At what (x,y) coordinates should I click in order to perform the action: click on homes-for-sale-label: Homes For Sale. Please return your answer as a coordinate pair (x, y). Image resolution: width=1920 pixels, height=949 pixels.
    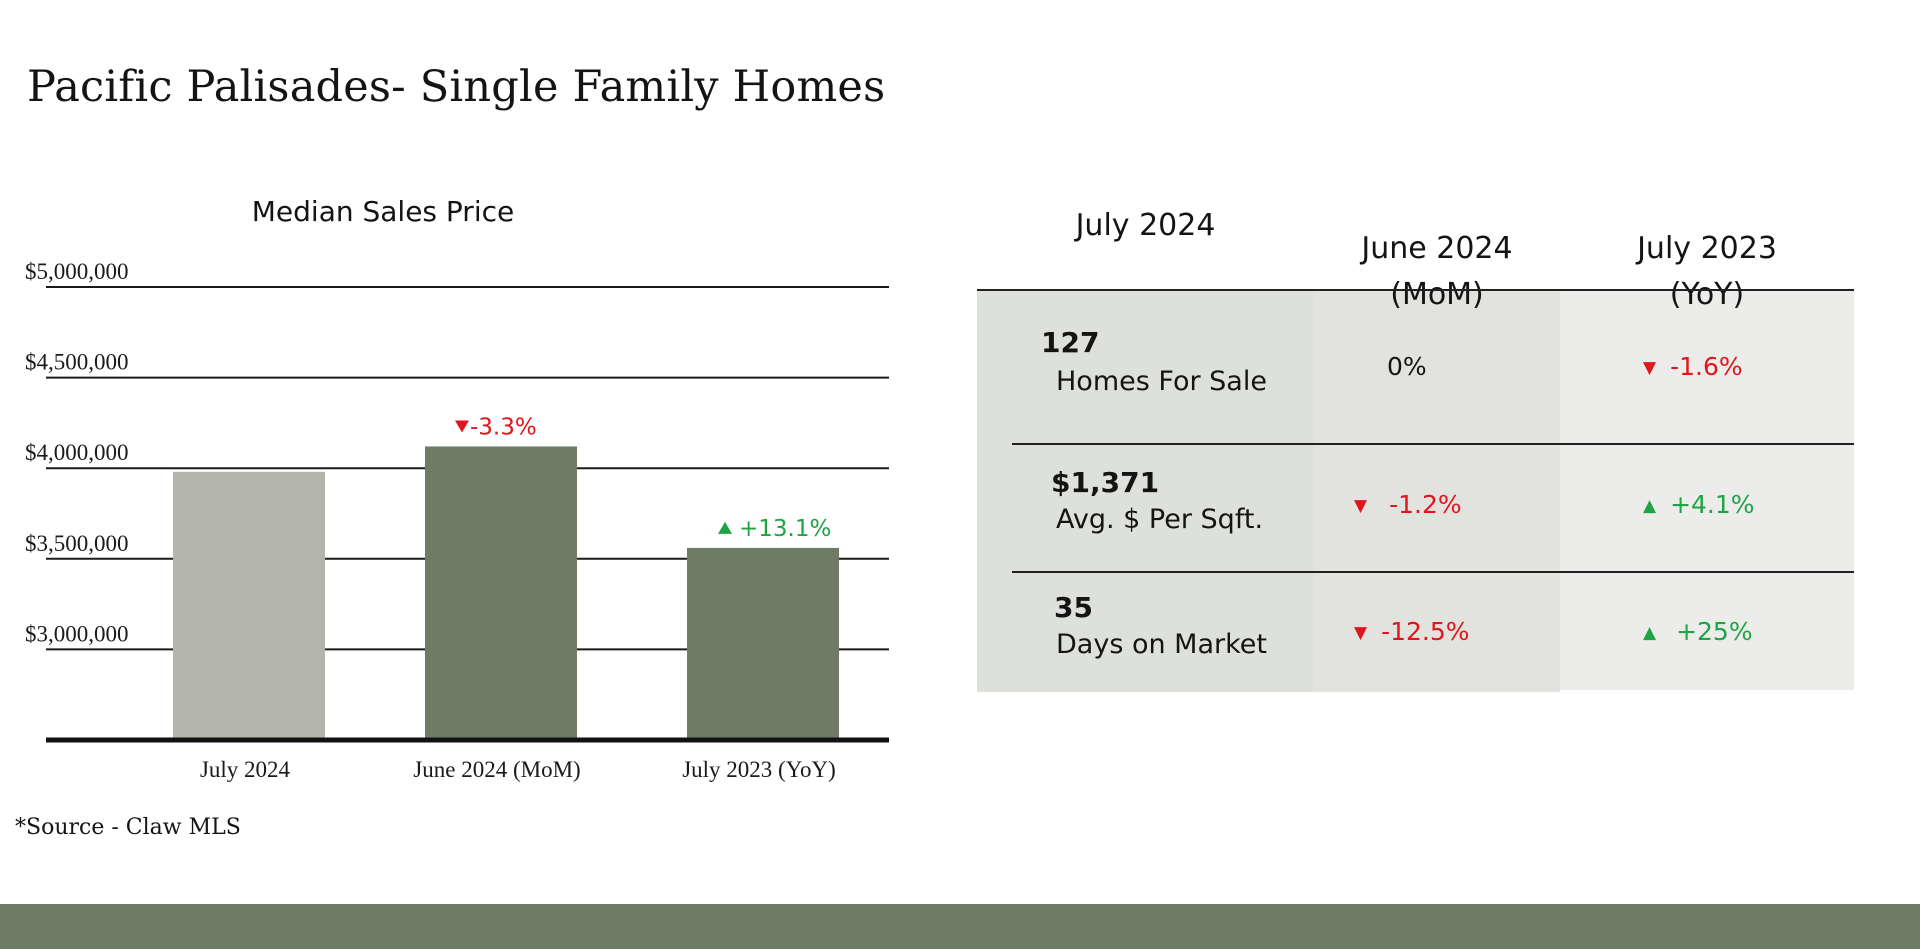
    Looking at the image, I should click on (1161, 381).